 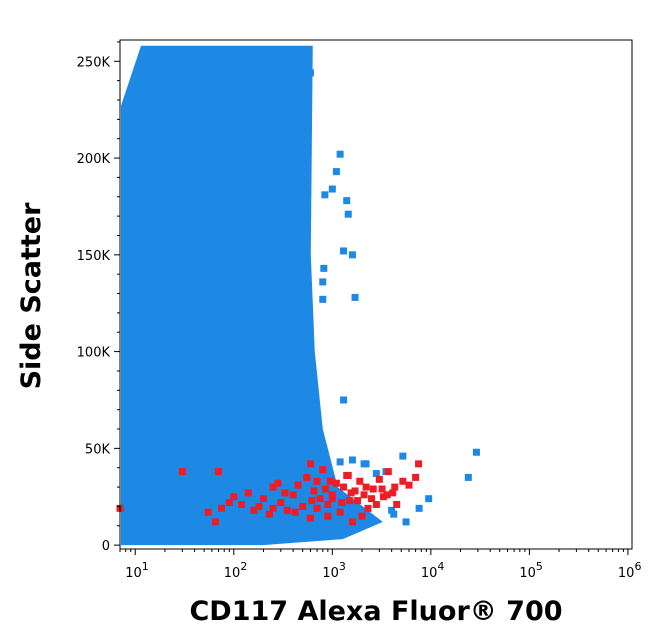 I want to click on x-tick-label: 10³, so click(x=334, y=570).